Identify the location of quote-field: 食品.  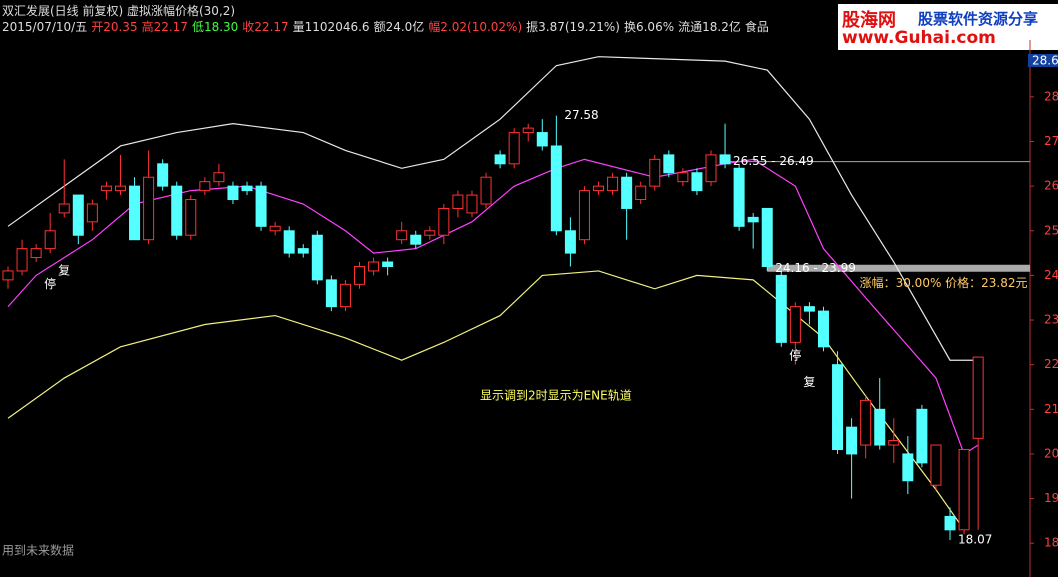
(756, 27).